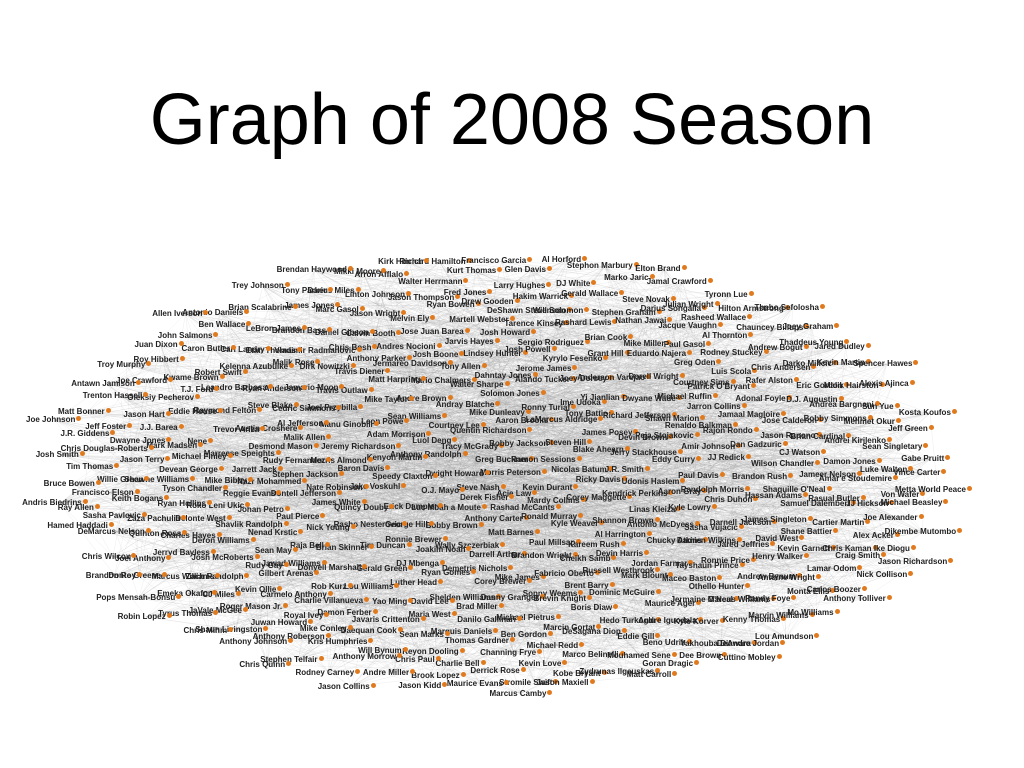 The width and height of the screenshot is (1024, 768). What do you see at coordinates (756, 444) in the screenshot?
I see `player-label: Dan Gadzuric` at bounding box center [756, 444].